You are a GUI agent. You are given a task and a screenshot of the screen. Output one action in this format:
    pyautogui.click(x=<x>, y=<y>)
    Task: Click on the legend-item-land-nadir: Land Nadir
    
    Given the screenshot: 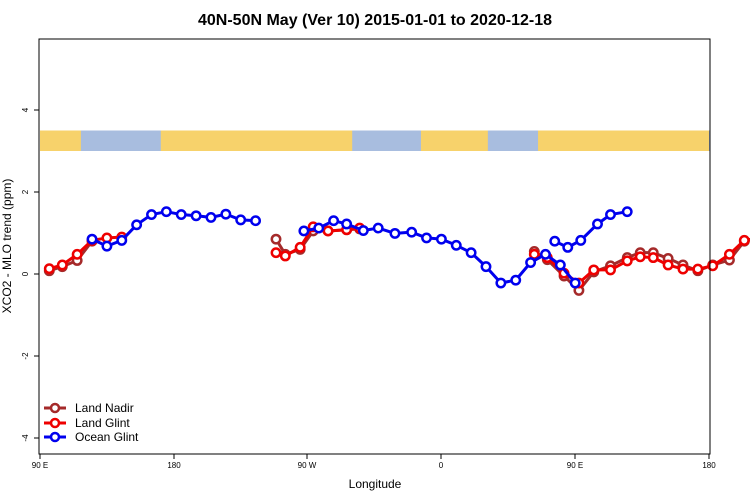 What is the action you would take?
    pyautogui.click(x=89, y=408)
    